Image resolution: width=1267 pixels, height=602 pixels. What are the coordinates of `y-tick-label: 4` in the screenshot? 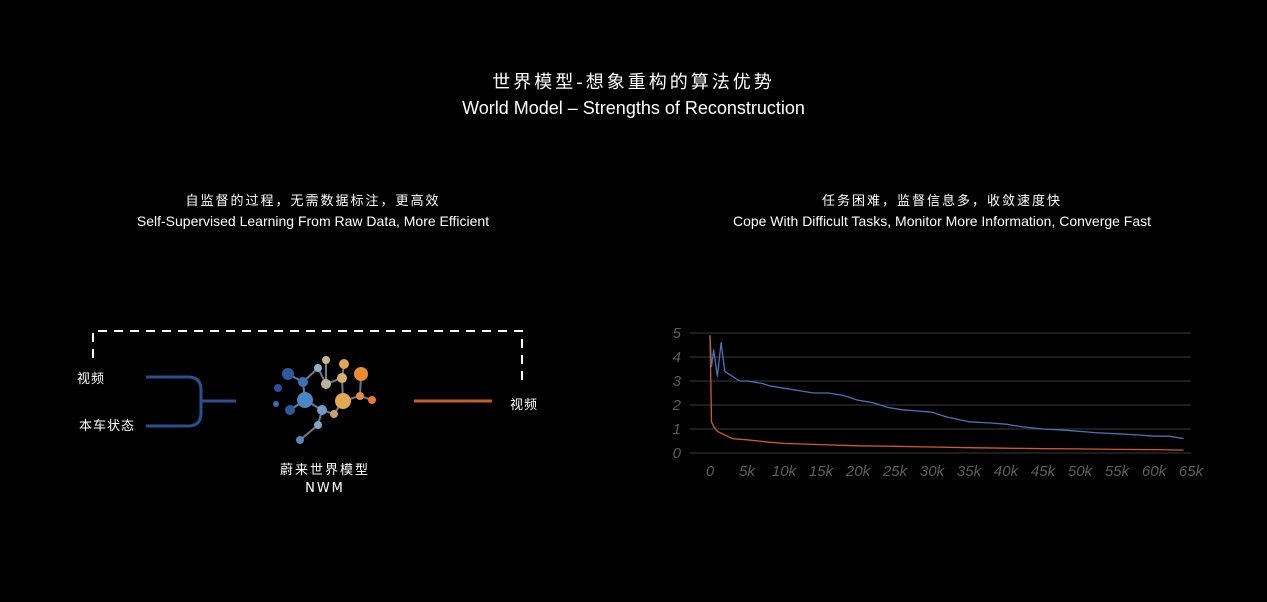 It's located at (677, 357).